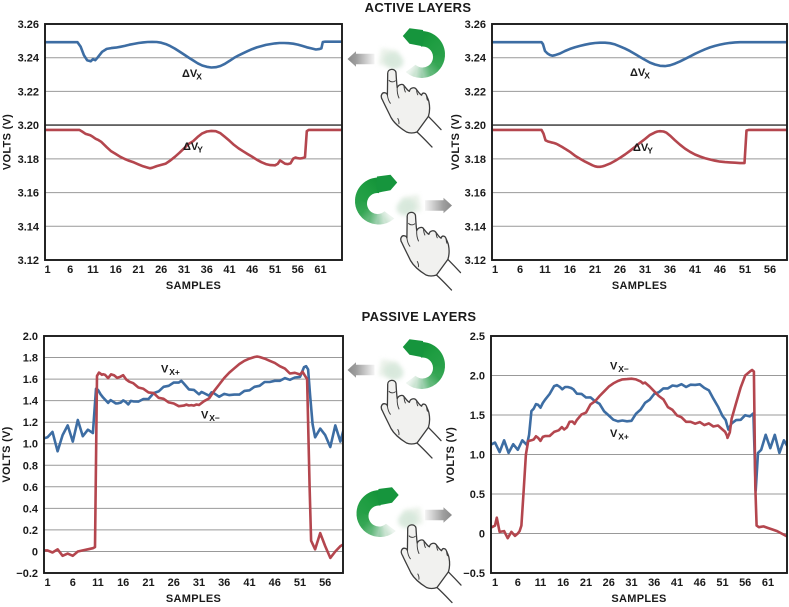 The image size is (789, 607). I want to click on svg-text: X+, so click(623, 437).